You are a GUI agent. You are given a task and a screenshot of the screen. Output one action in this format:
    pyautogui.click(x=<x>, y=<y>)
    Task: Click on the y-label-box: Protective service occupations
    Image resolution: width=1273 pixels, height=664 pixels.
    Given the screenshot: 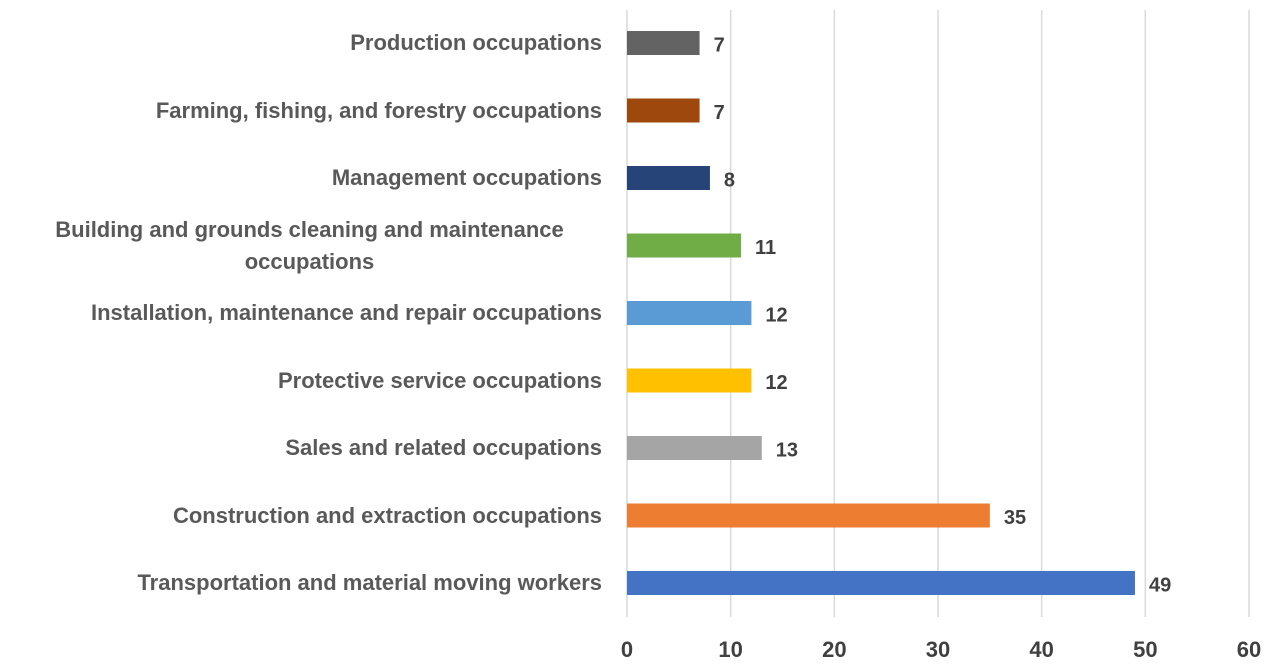 What is the action you would take?
    pyautogui.click(x=301, y=381)
    